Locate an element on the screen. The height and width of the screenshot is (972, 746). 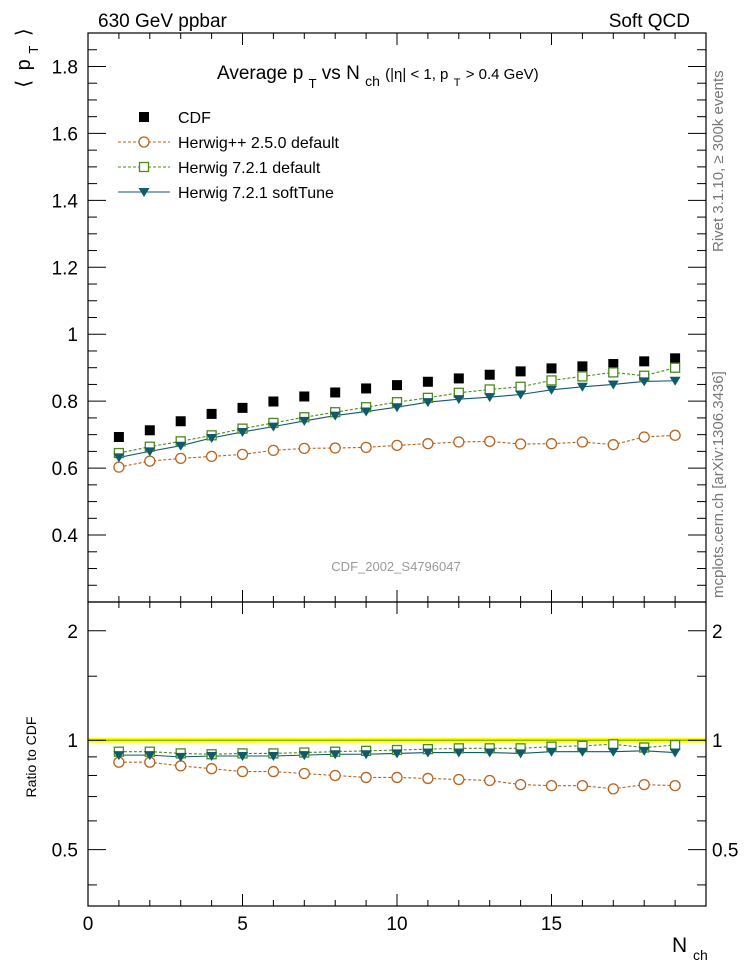
y-tick-label: 1.4 is located at coordinates (65, 201).